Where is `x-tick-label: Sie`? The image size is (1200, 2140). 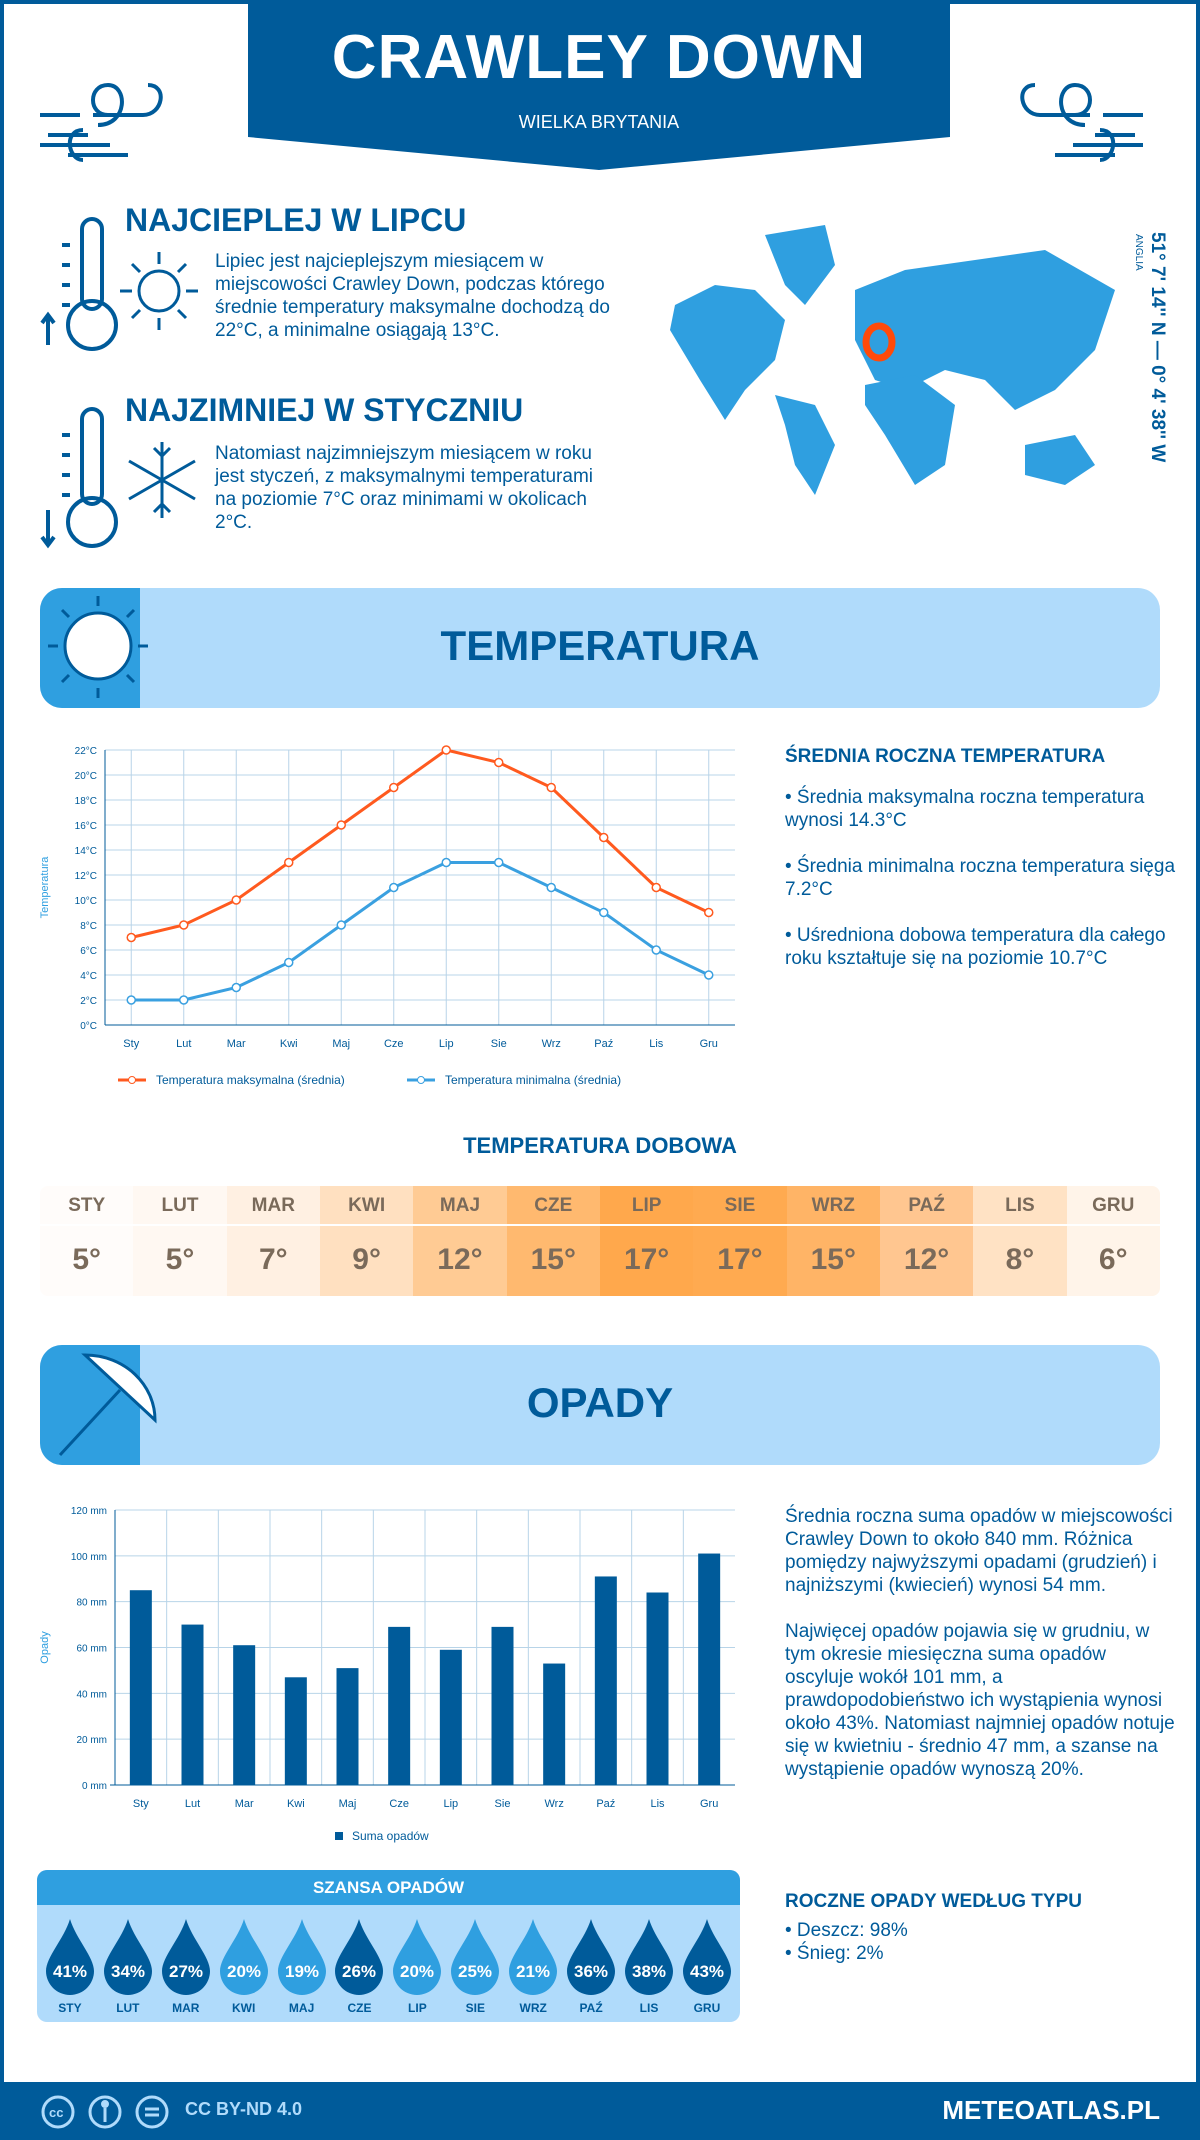 x-tick-label: Sie is located at coordinates (499, 1044).